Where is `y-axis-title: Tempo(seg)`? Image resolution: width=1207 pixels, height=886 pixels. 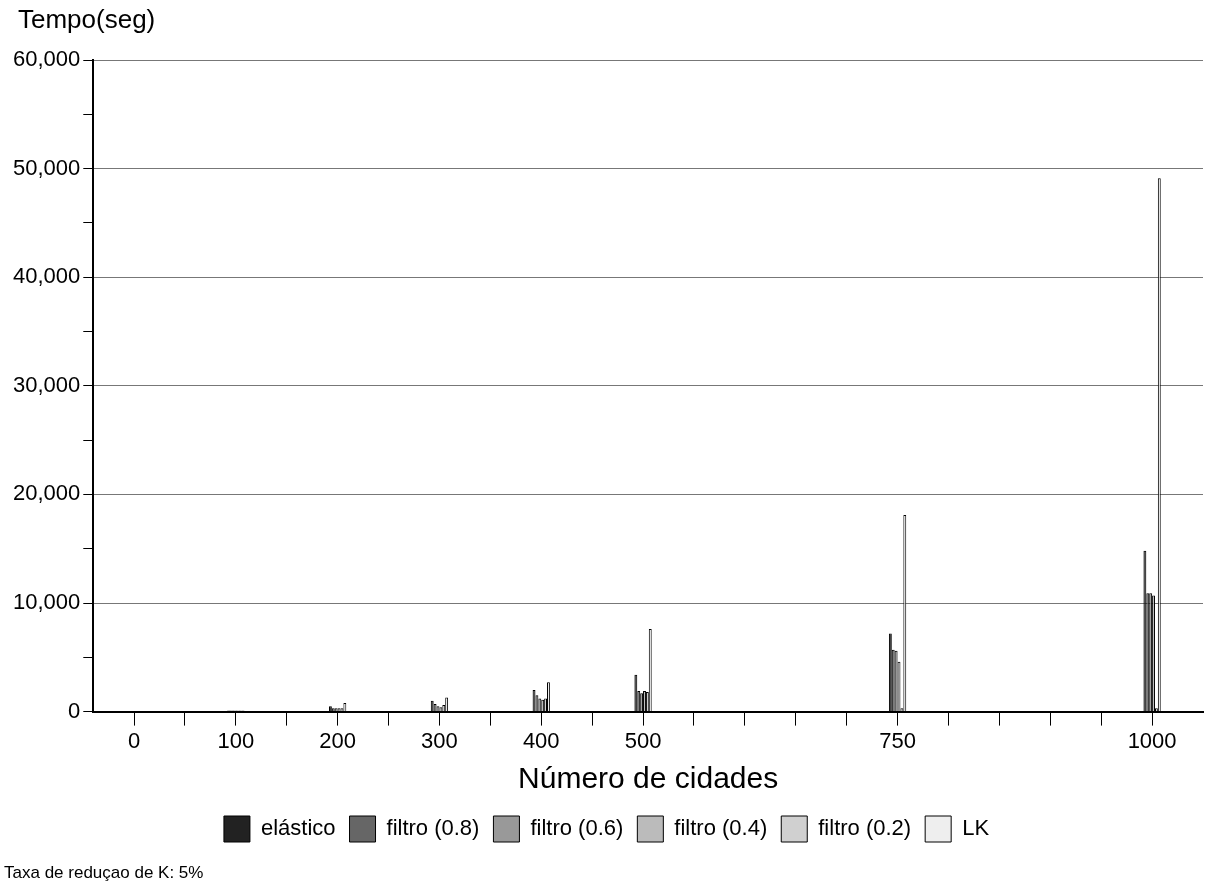 y-axis-title: Tempo(seg) is located at coordinates (87, 19).